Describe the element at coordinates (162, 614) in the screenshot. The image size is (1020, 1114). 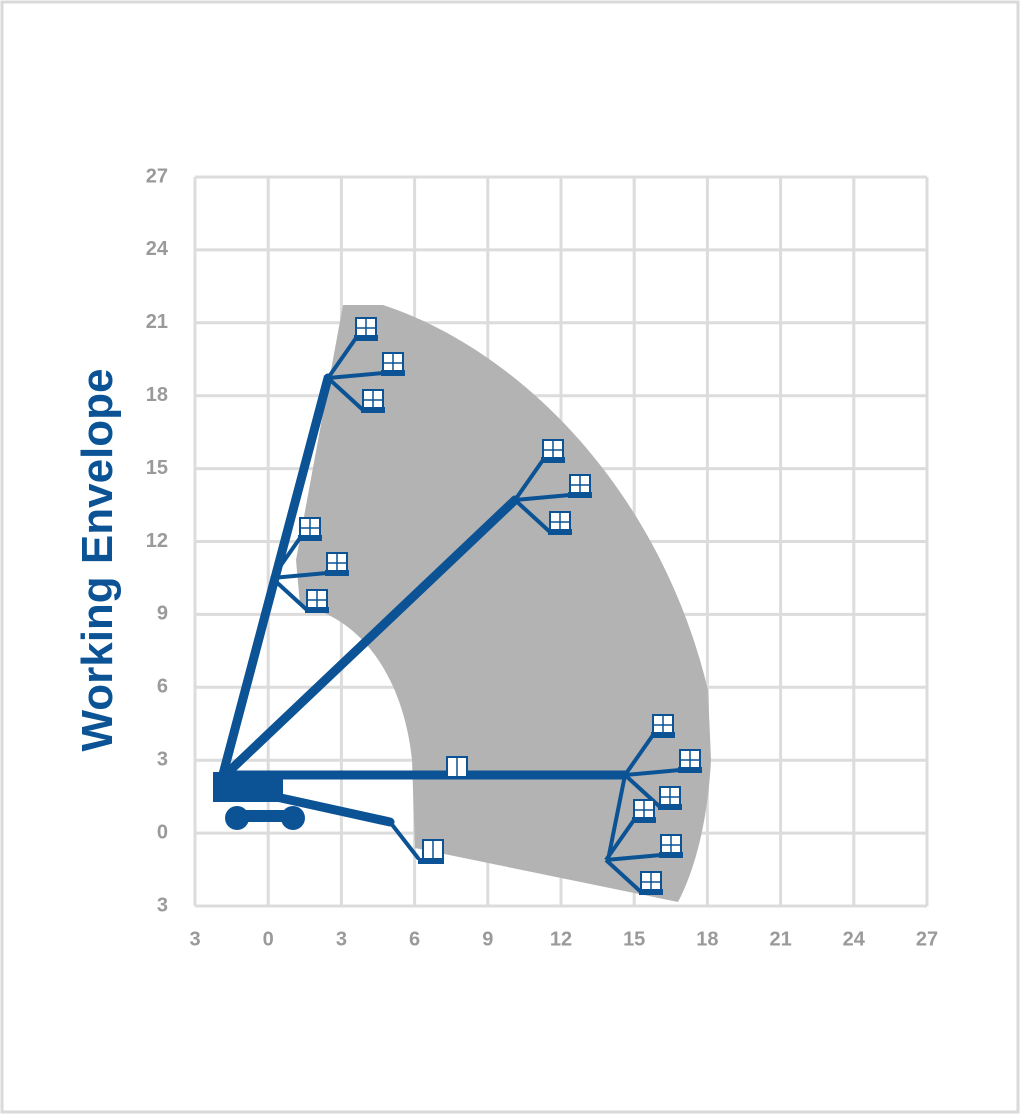
I see `y-label: 9` at that location.